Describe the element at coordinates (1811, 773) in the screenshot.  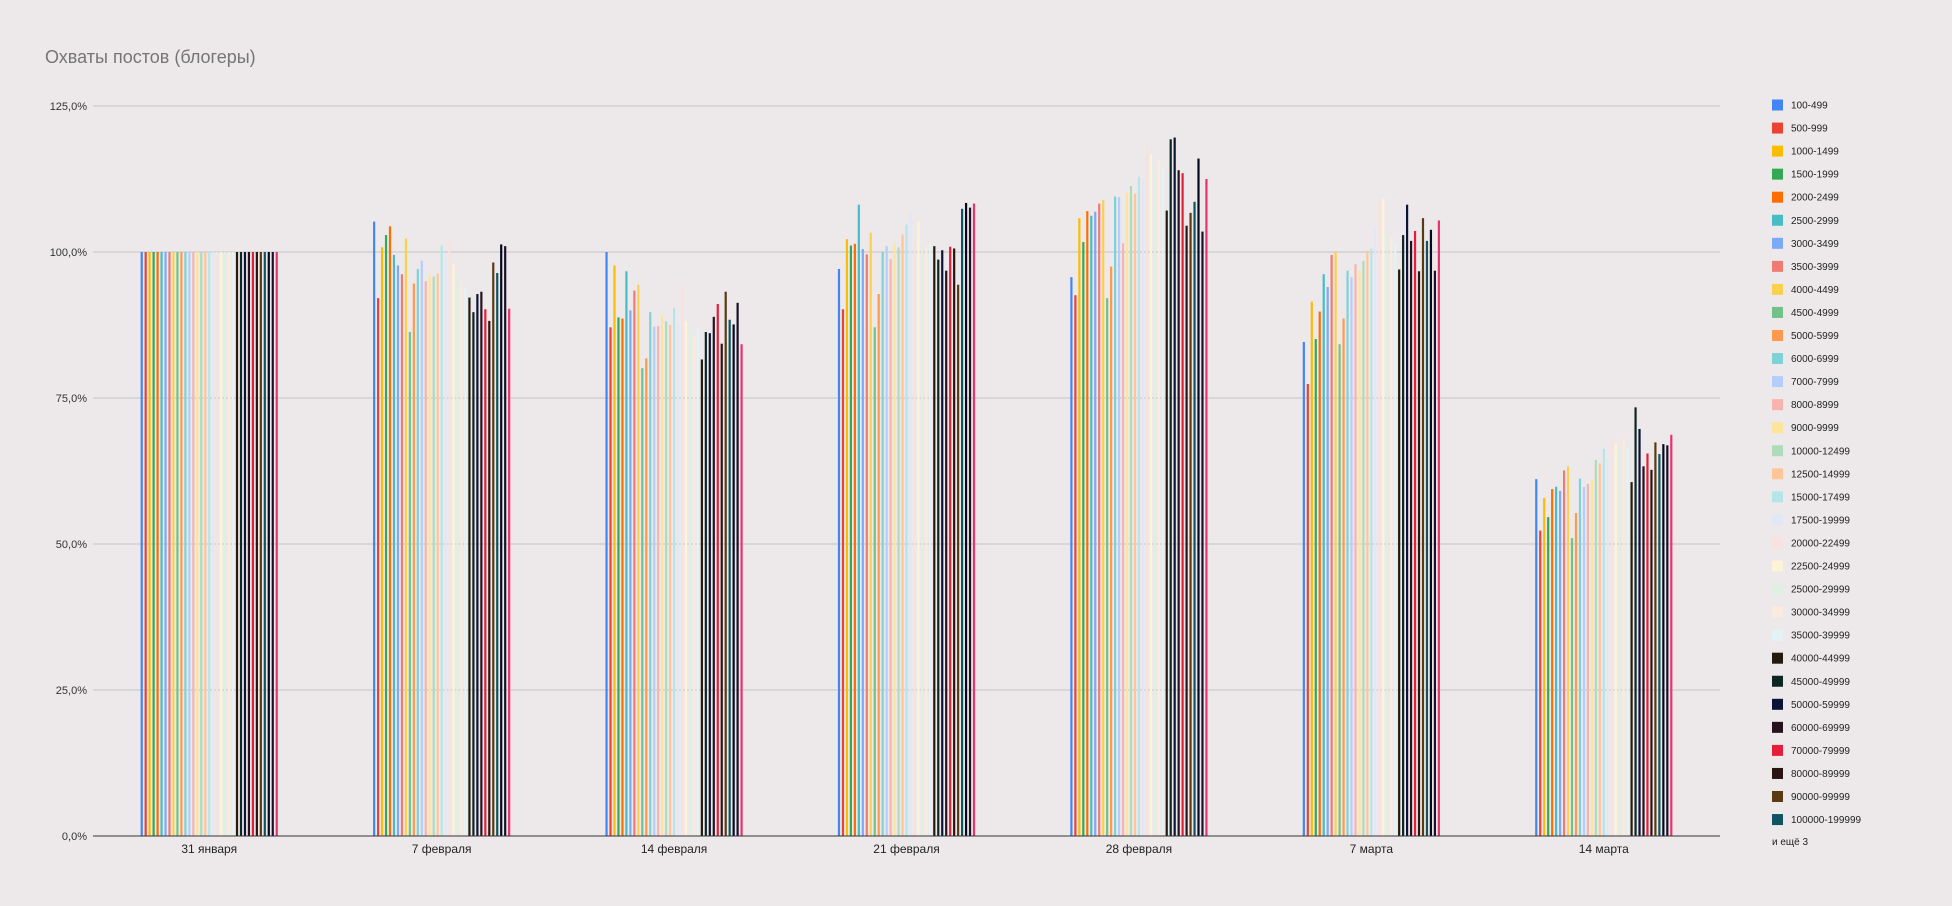
I see `legend-item: 80000-89999` at that location.